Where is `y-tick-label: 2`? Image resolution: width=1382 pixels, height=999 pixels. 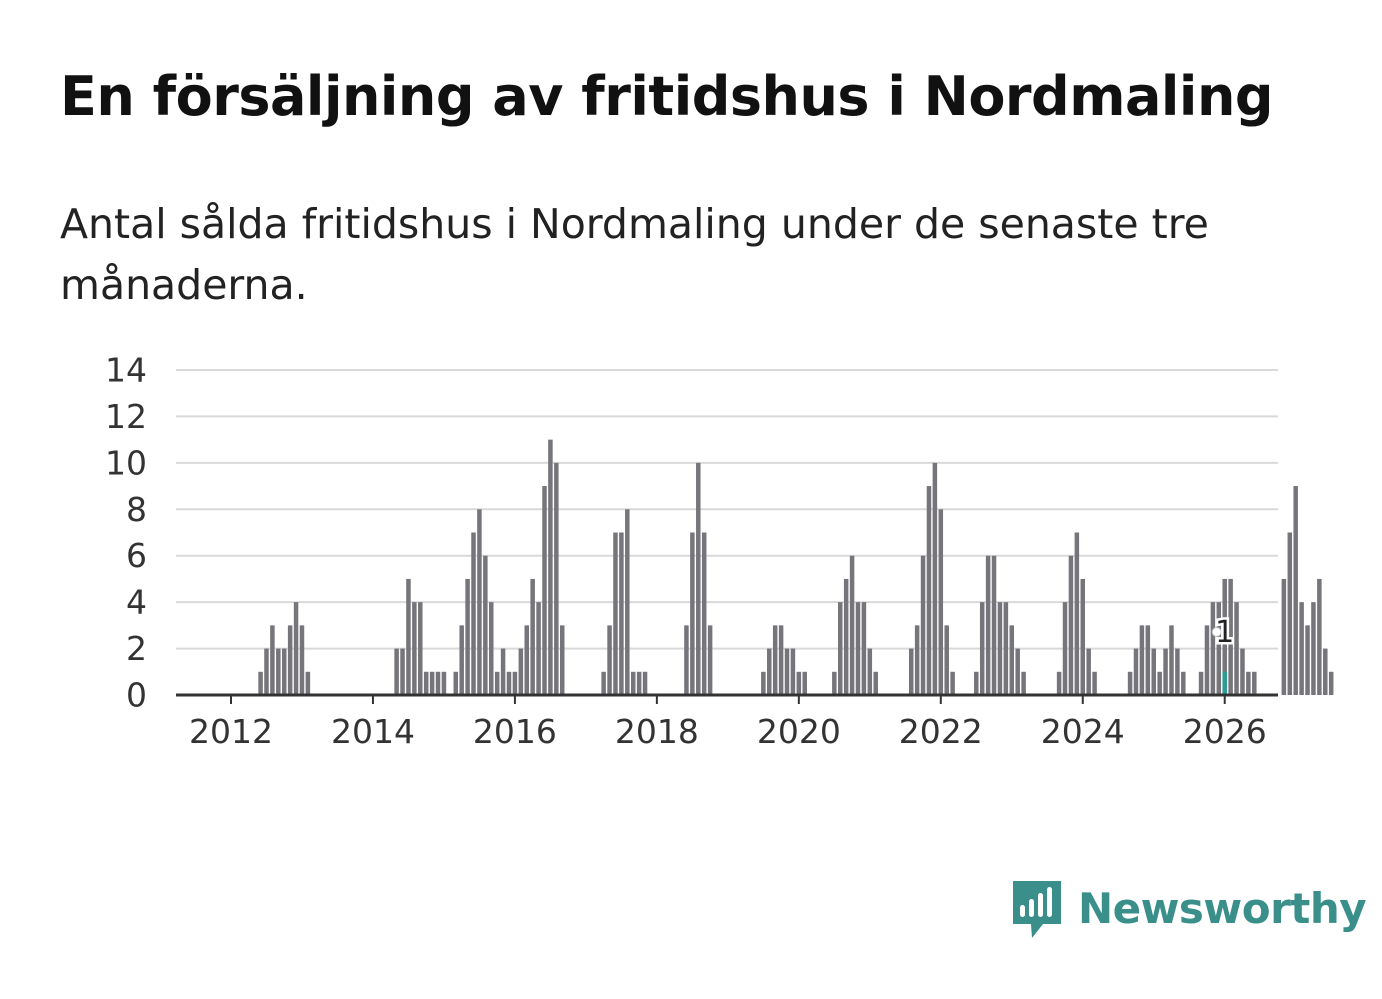 y-tick-label: 2 is located at coordinates (136, 648).